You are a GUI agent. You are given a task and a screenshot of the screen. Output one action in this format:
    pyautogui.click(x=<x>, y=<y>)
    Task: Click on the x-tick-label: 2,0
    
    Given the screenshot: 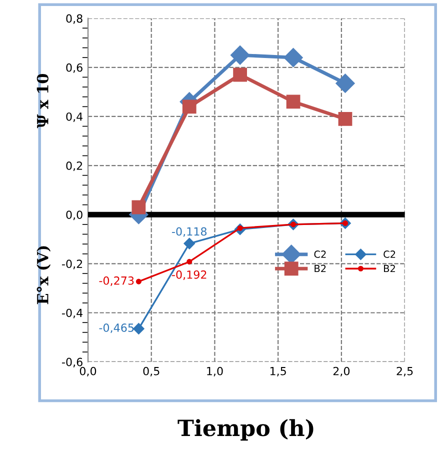 What is the action you would take?
    pyautogui.click(x=341, y=371)
    